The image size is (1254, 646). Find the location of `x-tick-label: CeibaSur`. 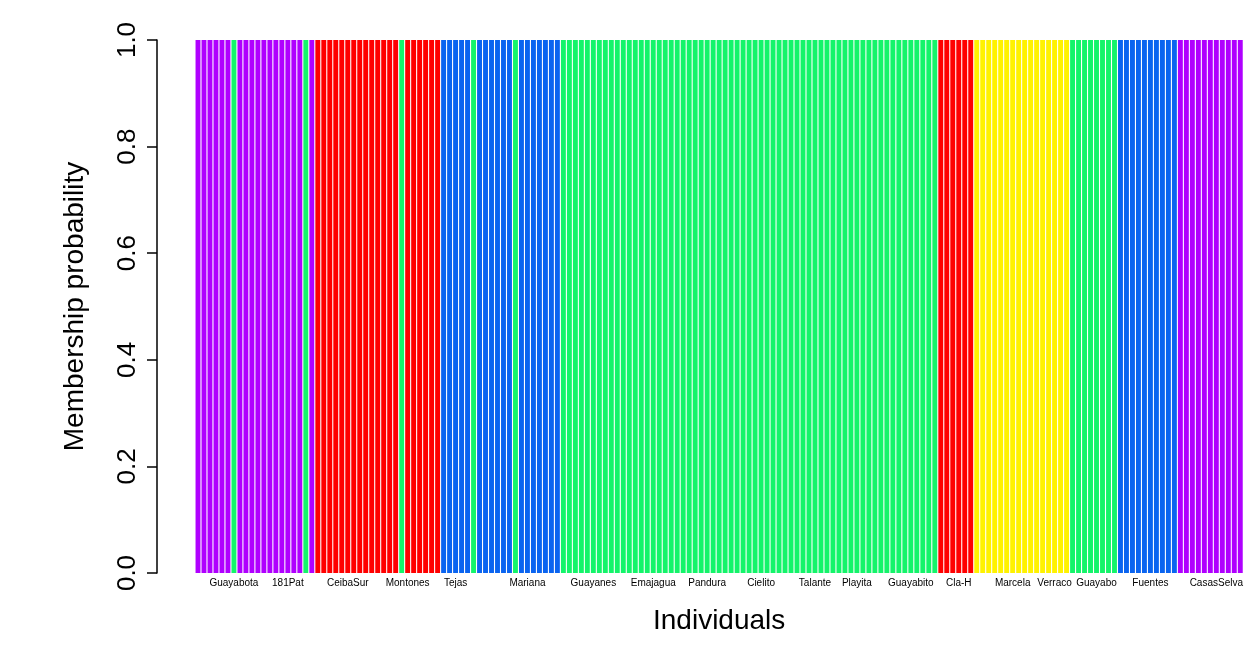

x-tick-label: CeibaSur is located at coordinates (348, 582).